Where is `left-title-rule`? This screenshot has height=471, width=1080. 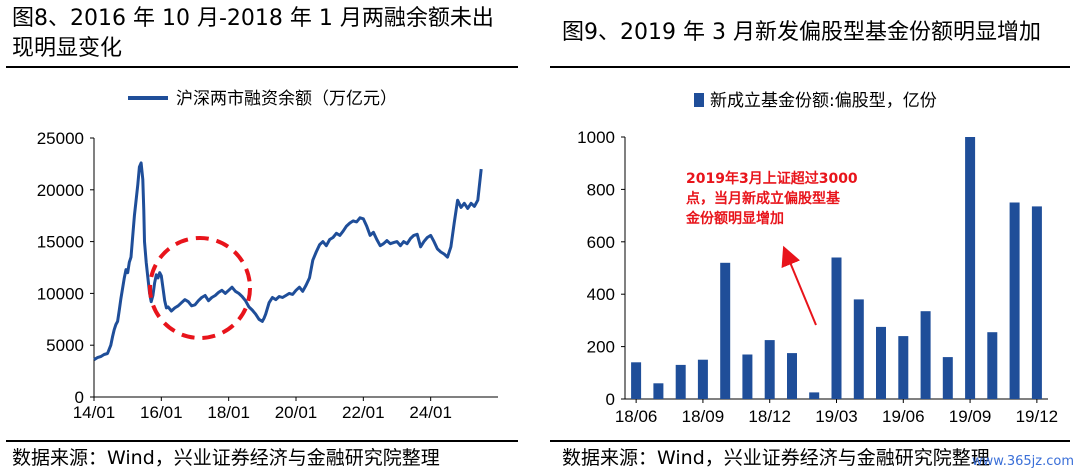 left-title-rule is located at coordinates (262, 67).